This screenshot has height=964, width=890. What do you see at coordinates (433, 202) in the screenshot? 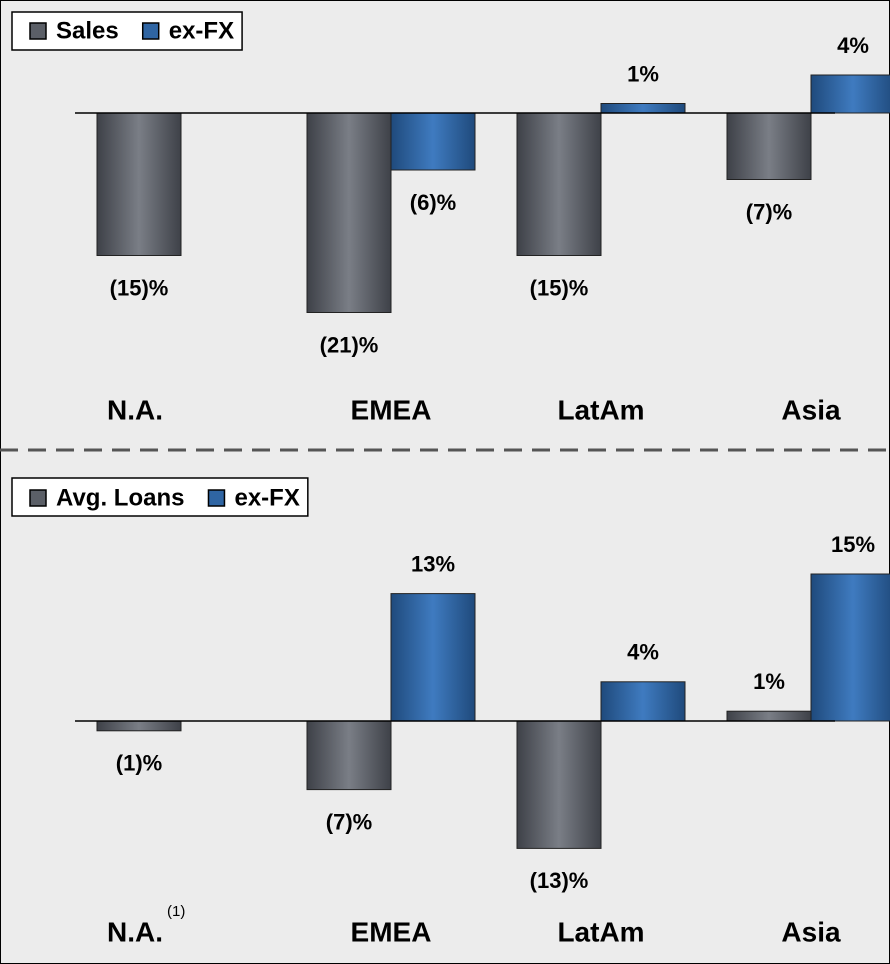
I see `value-label: (6)%` at bounding box center [433, 202].